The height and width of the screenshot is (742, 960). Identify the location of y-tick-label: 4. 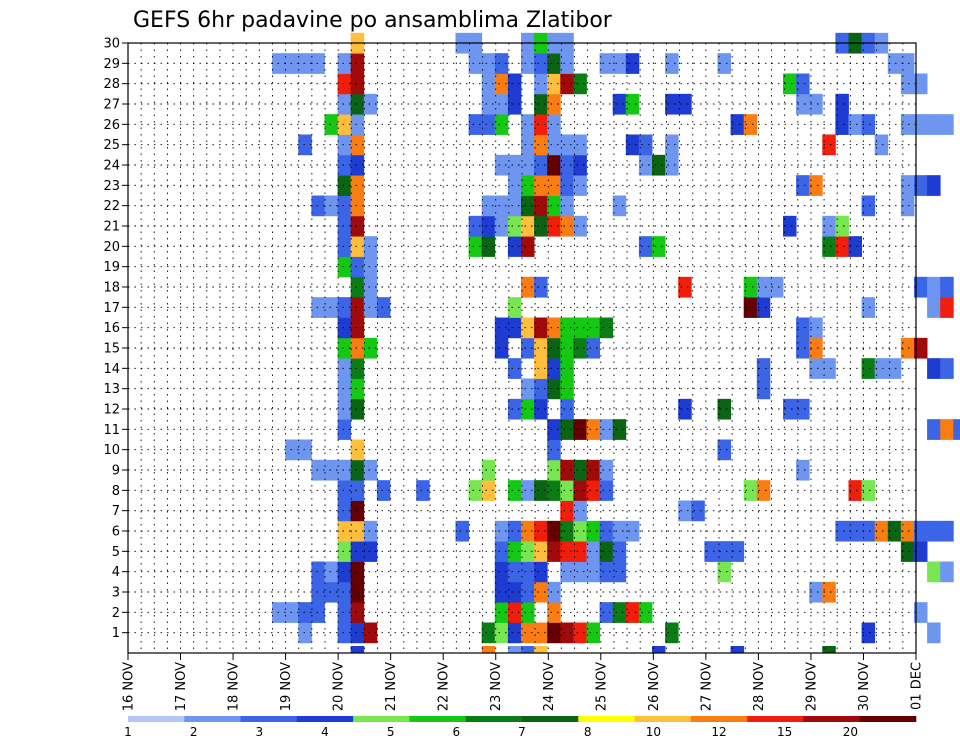
(116, 572).